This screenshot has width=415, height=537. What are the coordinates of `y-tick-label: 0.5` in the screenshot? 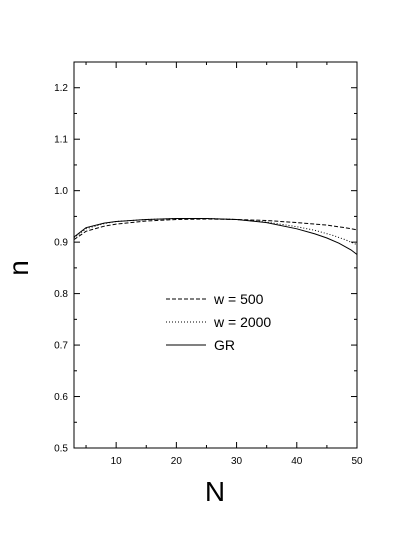 It's located at (61, 449).